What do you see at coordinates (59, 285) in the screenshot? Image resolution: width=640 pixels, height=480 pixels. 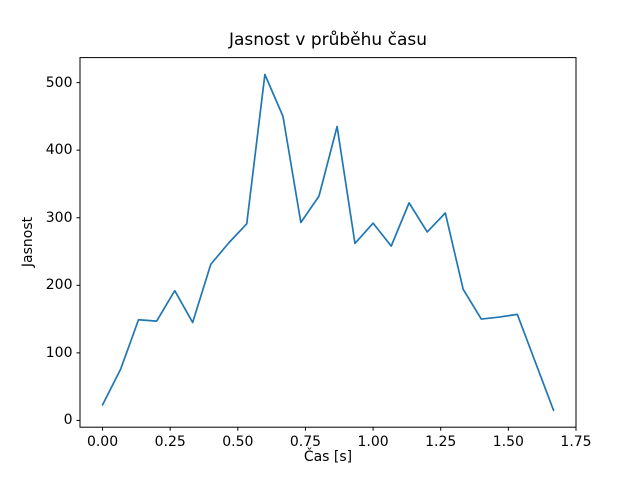 I see `y-tick-label: 200` at bounding box center [59, 285].